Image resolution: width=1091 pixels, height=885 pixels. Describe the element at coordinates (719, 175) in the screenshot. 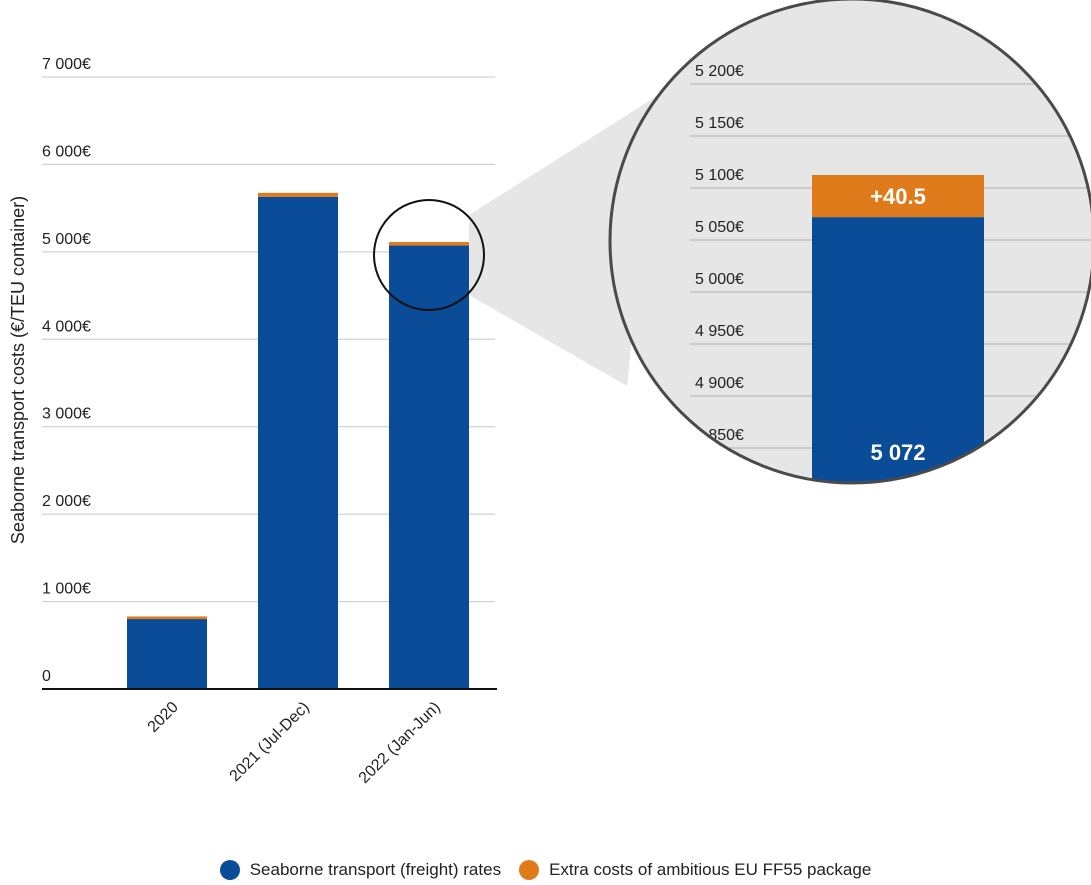

I see `zoom-y-tick-label: 5 100€` at that location.